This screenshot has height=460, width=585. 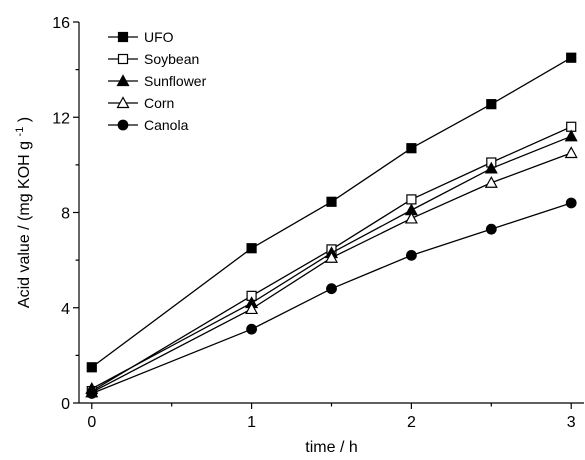 What do you see at coordinates (331, 417) in the screenshot?
I see `x-axis: 0 1 2 3` at bounding box center [331, 417].